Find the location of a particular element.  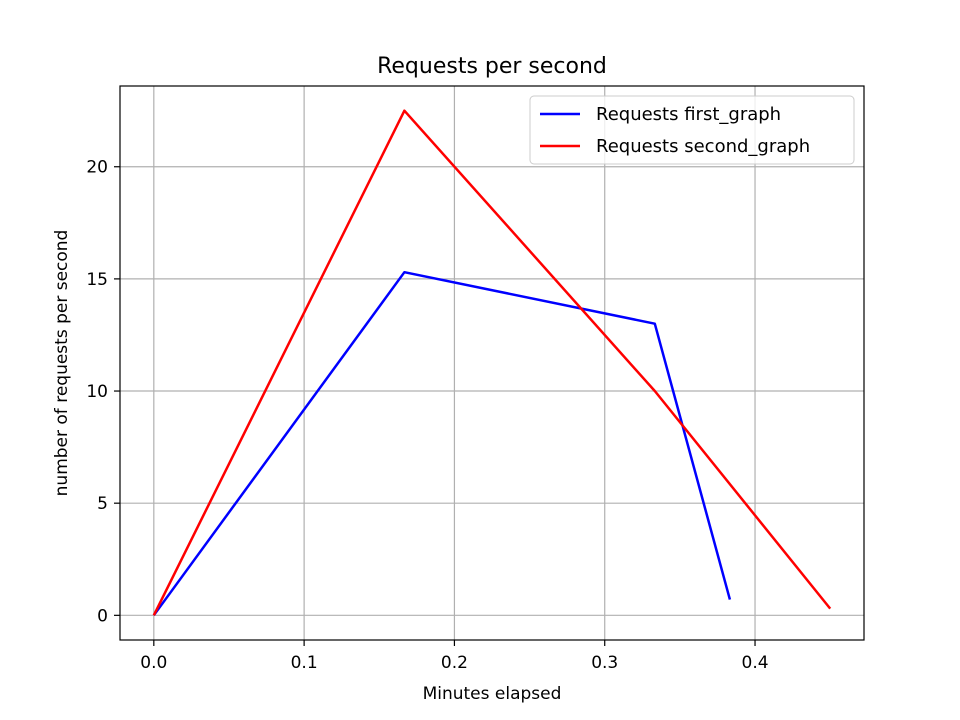

y-axis-ticks: 0 5 10 15 20 is located at coordinates (103, 392).